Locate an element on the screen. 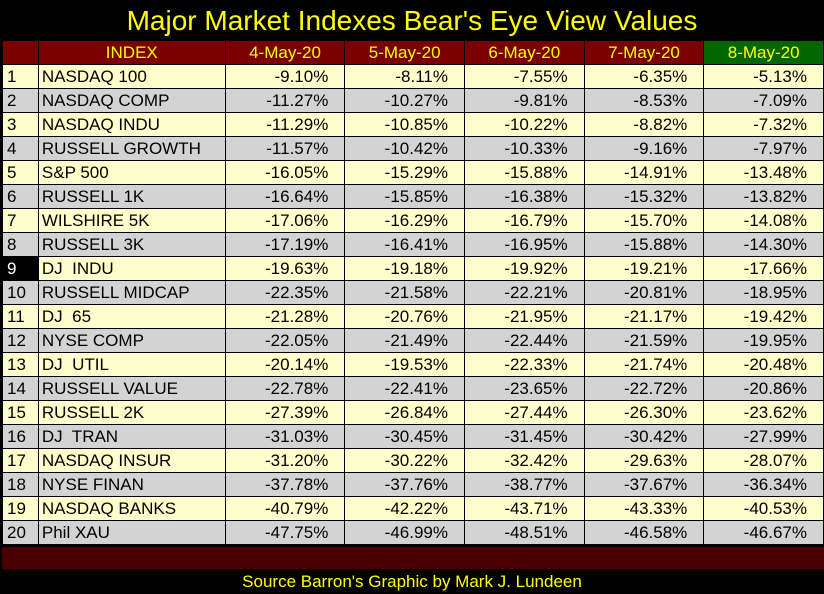 The image size is (824, 594). row-value: -37.76% is located at coordinates (404, 484).